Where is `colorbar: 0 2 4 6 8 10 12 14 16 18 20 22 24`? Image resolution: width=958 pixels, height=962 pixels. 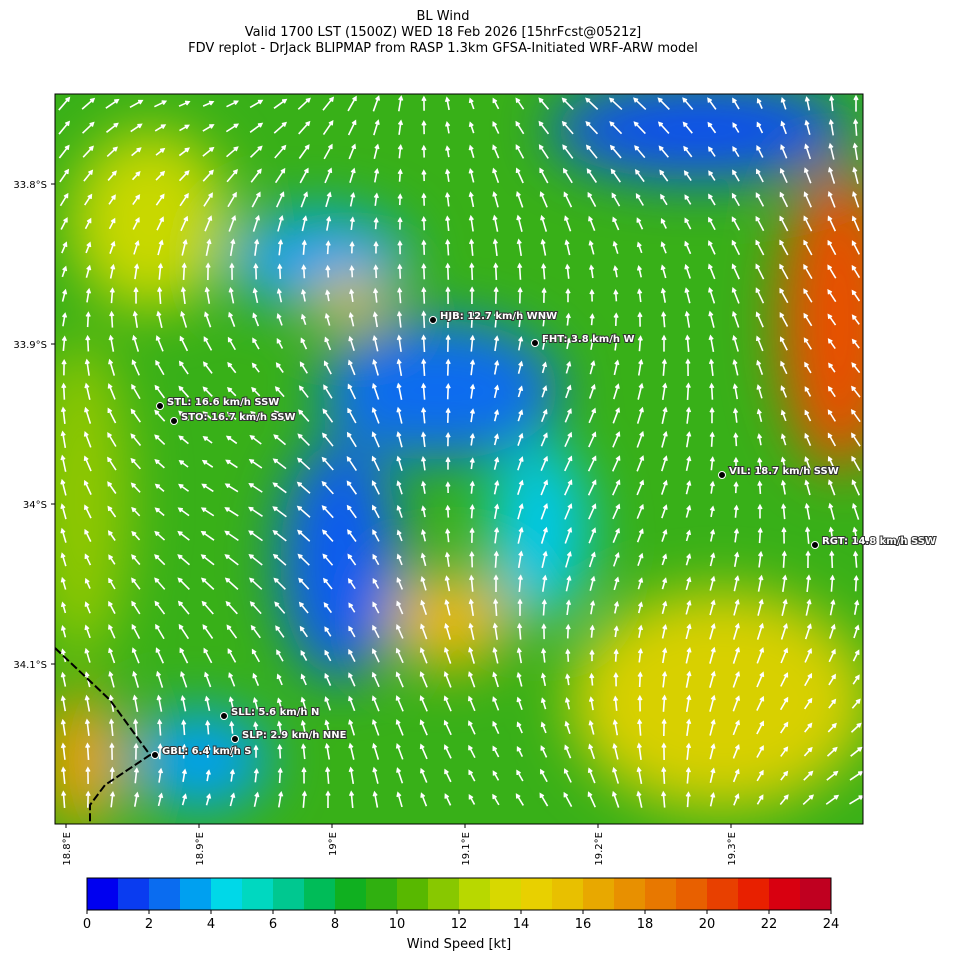
colorbar: 0 2 4 6 8 10 12 14 16 18 20 22 24 is located at coordinates (461, 904).